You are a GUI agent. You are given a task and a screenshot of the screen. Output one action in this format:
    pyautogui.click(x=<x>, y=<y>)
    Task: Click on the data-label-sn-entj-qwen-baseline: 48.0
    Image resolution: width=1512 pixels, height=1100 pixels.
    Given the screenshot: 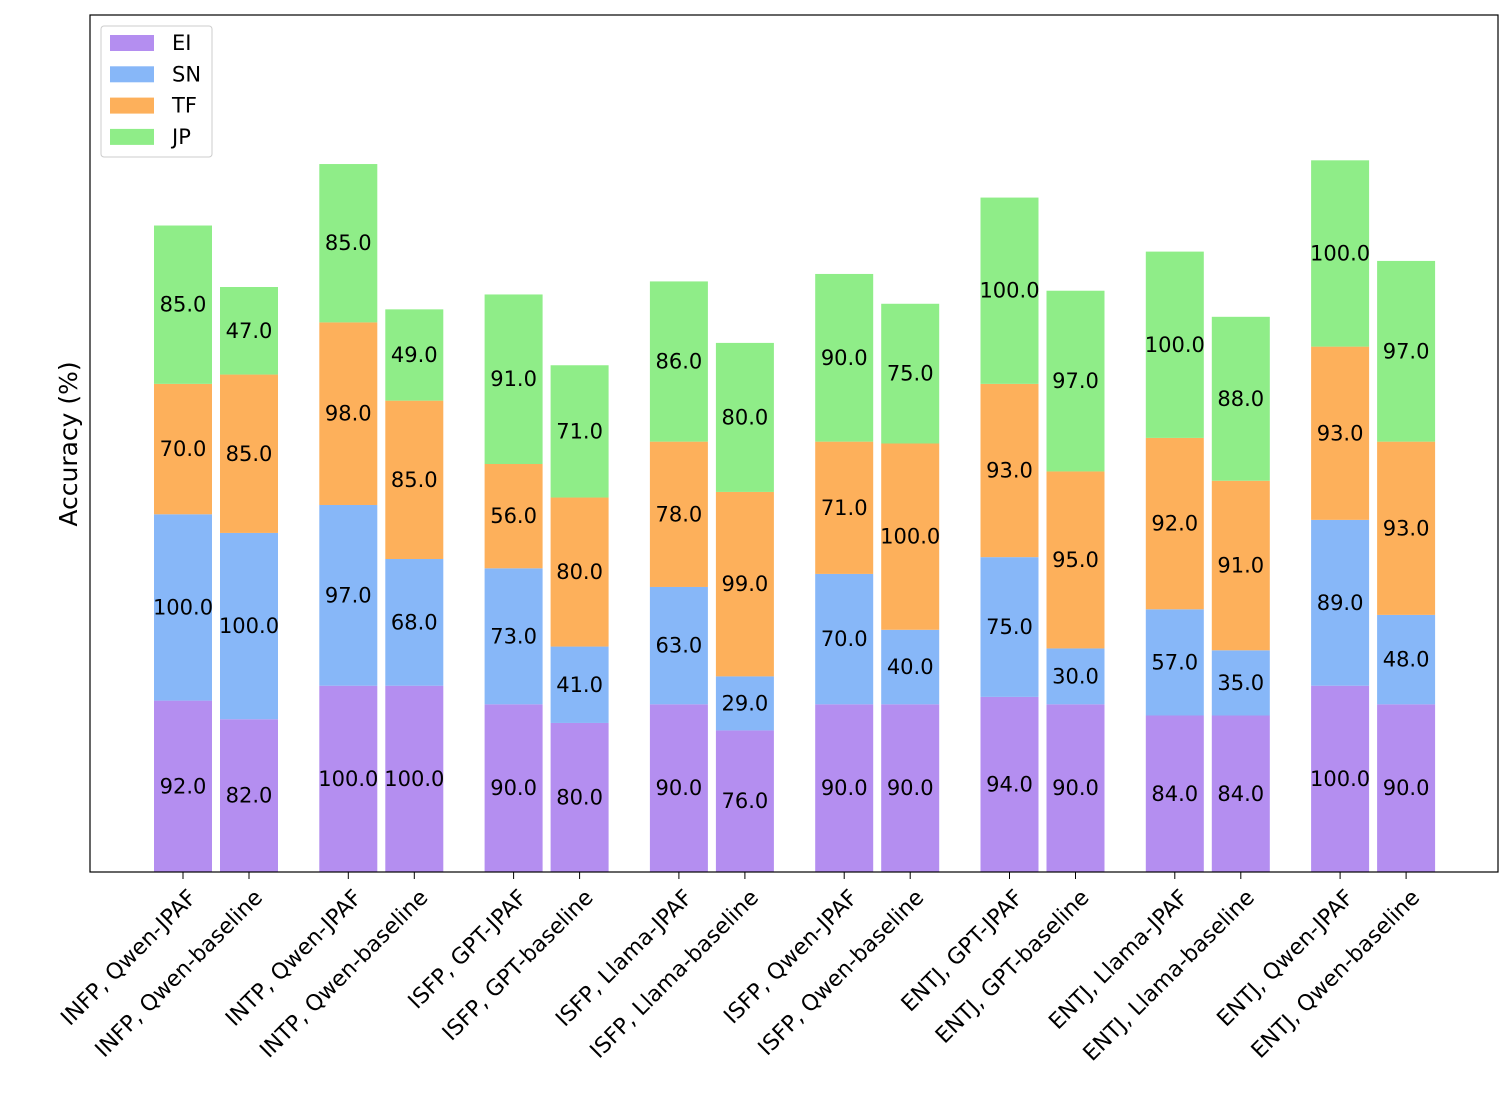 What is the action you would take?
    pyautogui.click(x=1406, y=660)
    